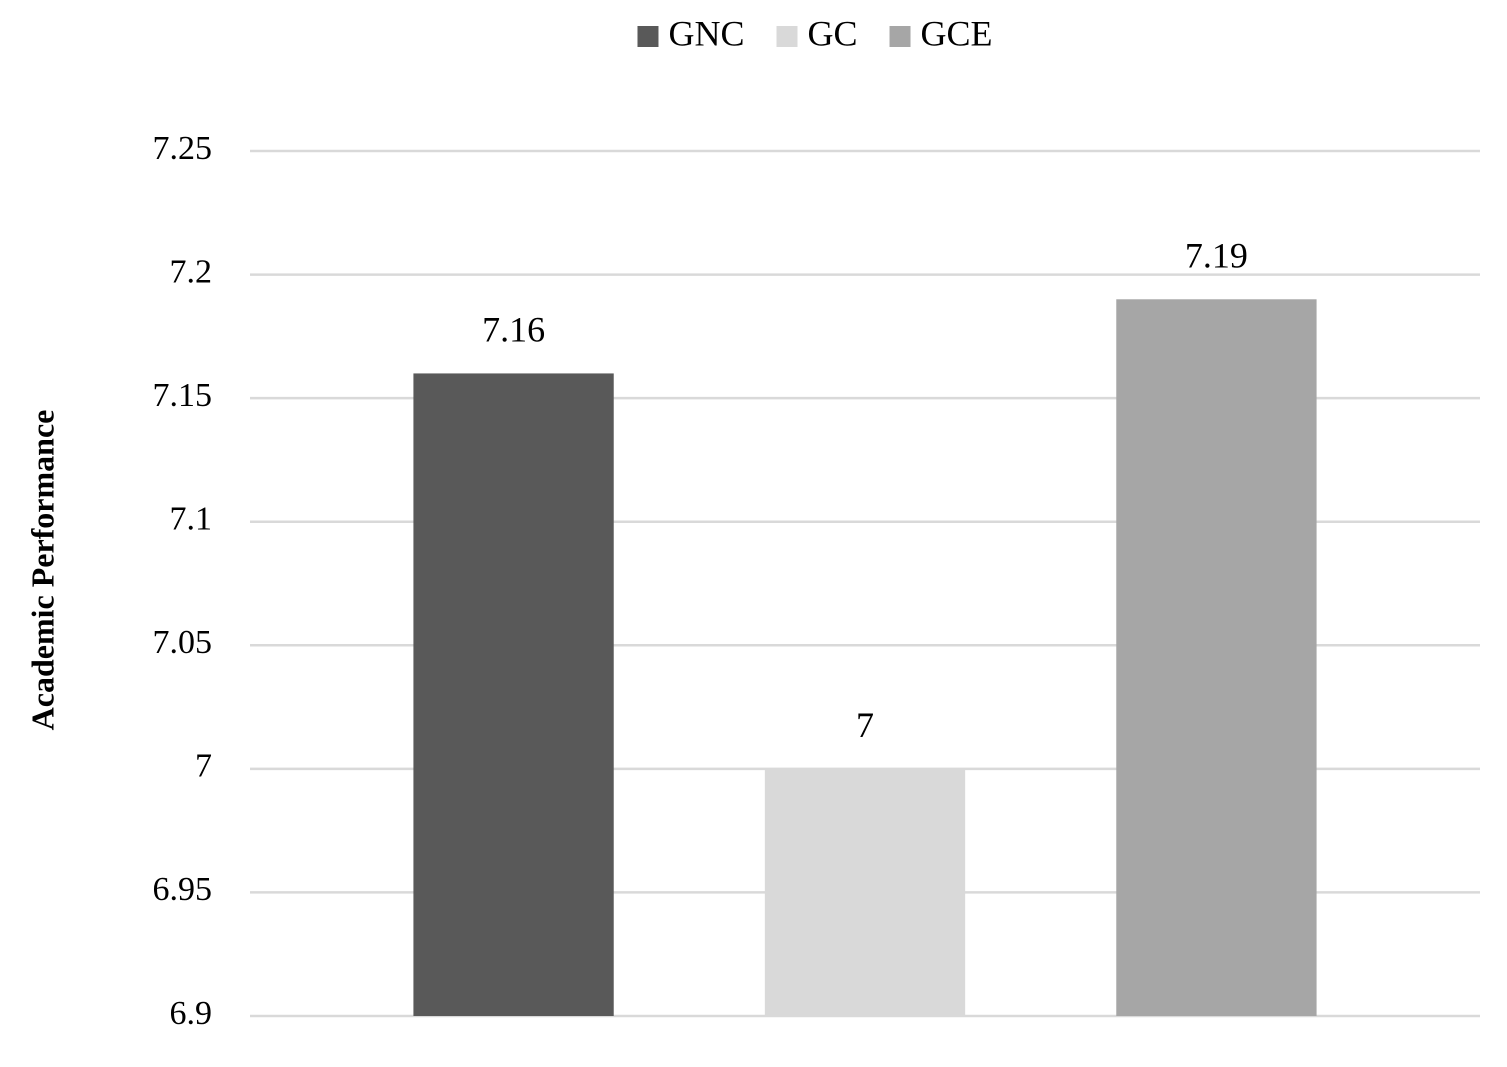 The height and width of the screenshot is (1067, 1507). I want to click on y-axis-title: Academic Performance, so click(42, 570).